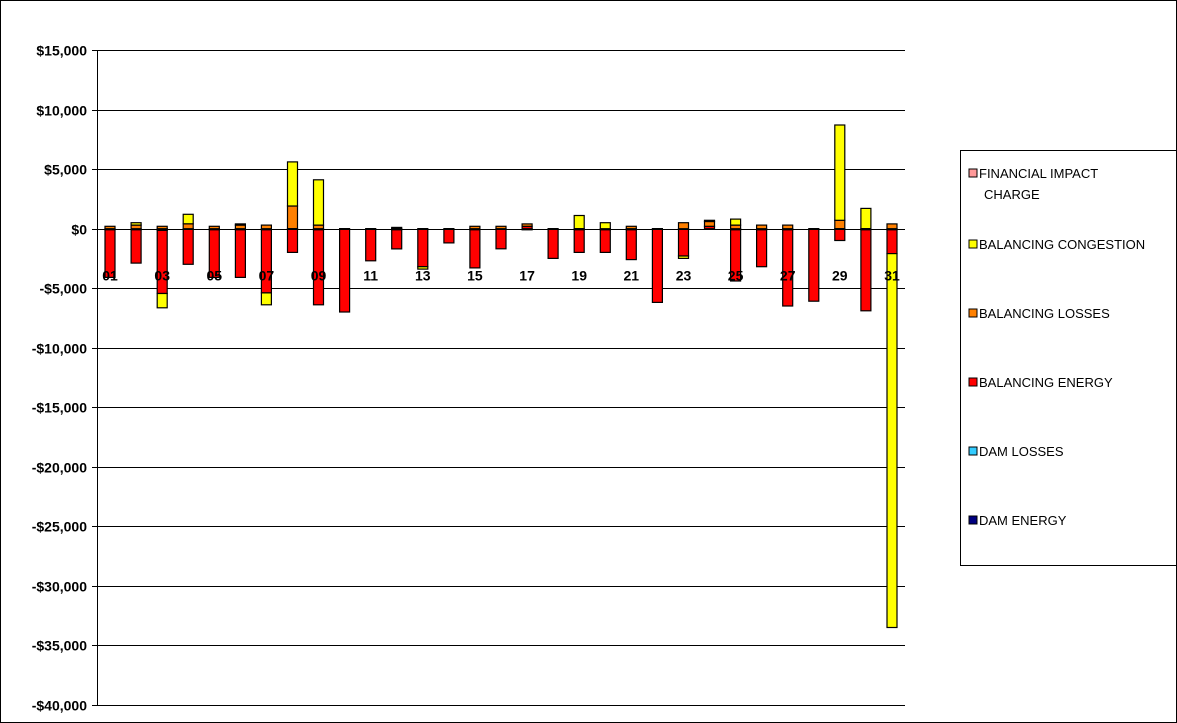  What do you see at coordinates (79, 230) in the screenshot?
I see `y-tick-label: $0` at bounding box center [79, 230].